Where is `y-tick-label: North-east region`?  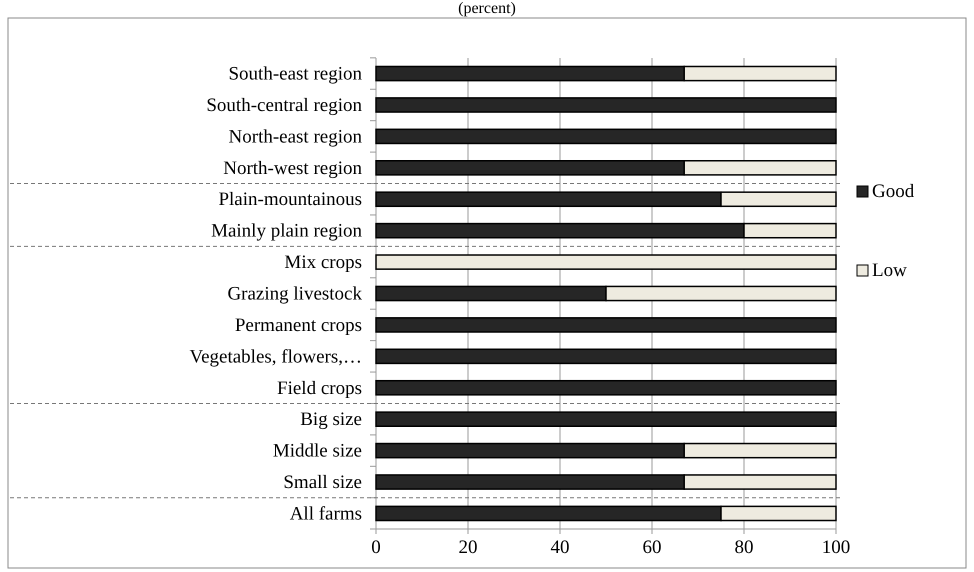 y-tick-label: North-east region is located at coordinates (295, 137).